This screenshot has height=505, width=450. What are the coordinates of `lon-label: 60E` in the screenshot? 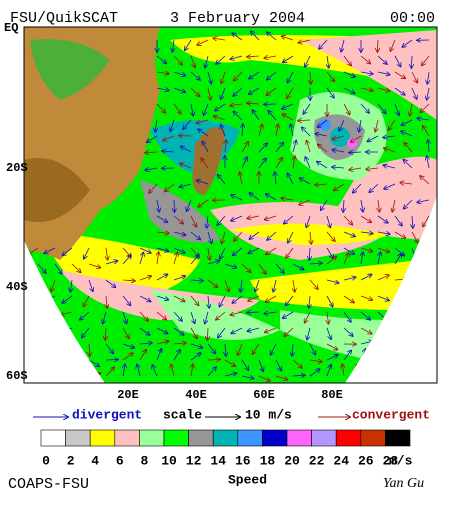 It's located at (264, 395).